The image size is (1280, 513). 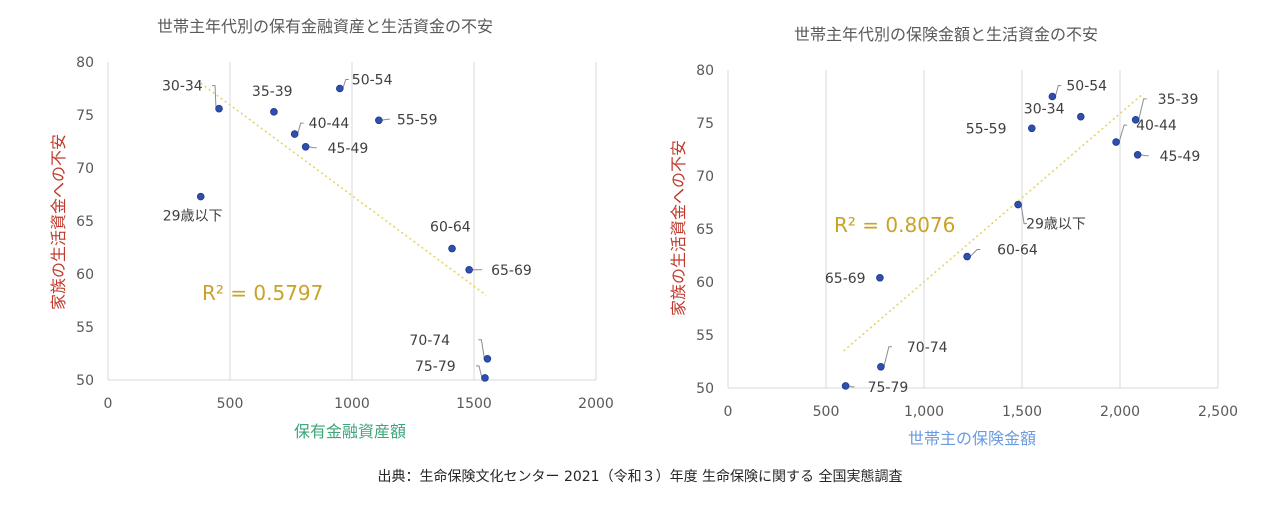 I want to click on chart1-data-label: 45-49, so click(x=348, y=149).